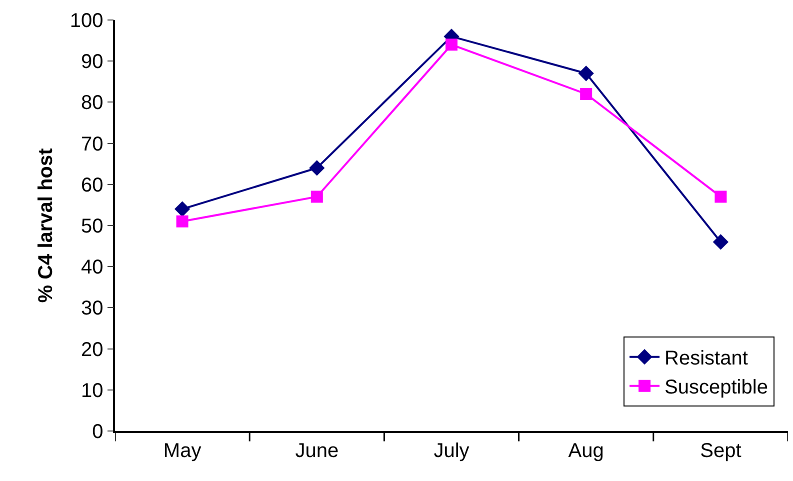 The image size is (793, 481). Describe the element at coordinates (716, 387) in the screenshot. I see `legend-label: Susceptible` at that location.